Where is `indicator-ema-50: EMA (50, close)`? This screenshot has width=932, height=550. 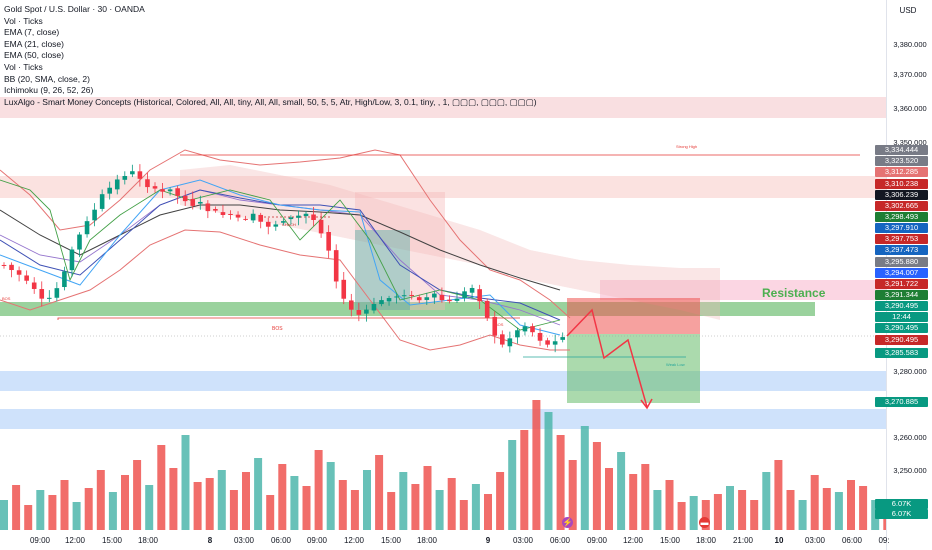 indicator-ema-50: EMA (50, close) is located at coordinates (34, 55).